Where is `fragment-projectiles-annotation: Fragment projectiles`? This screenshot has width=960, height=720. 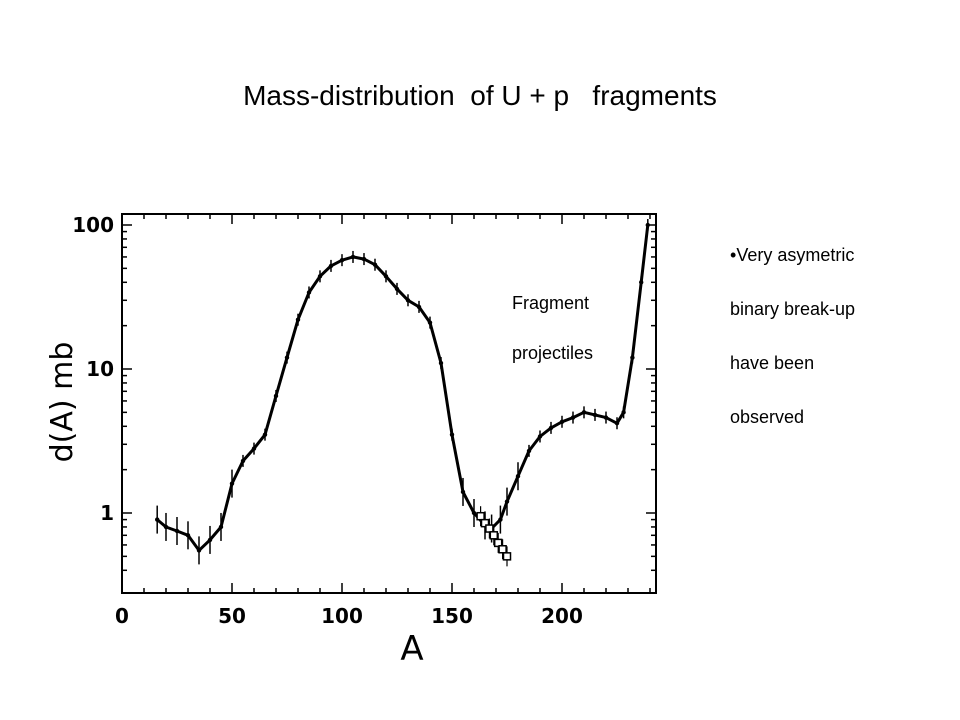 fragment-projectiles-annotation: Fragment projectiles is located at coordinates (552, 328).